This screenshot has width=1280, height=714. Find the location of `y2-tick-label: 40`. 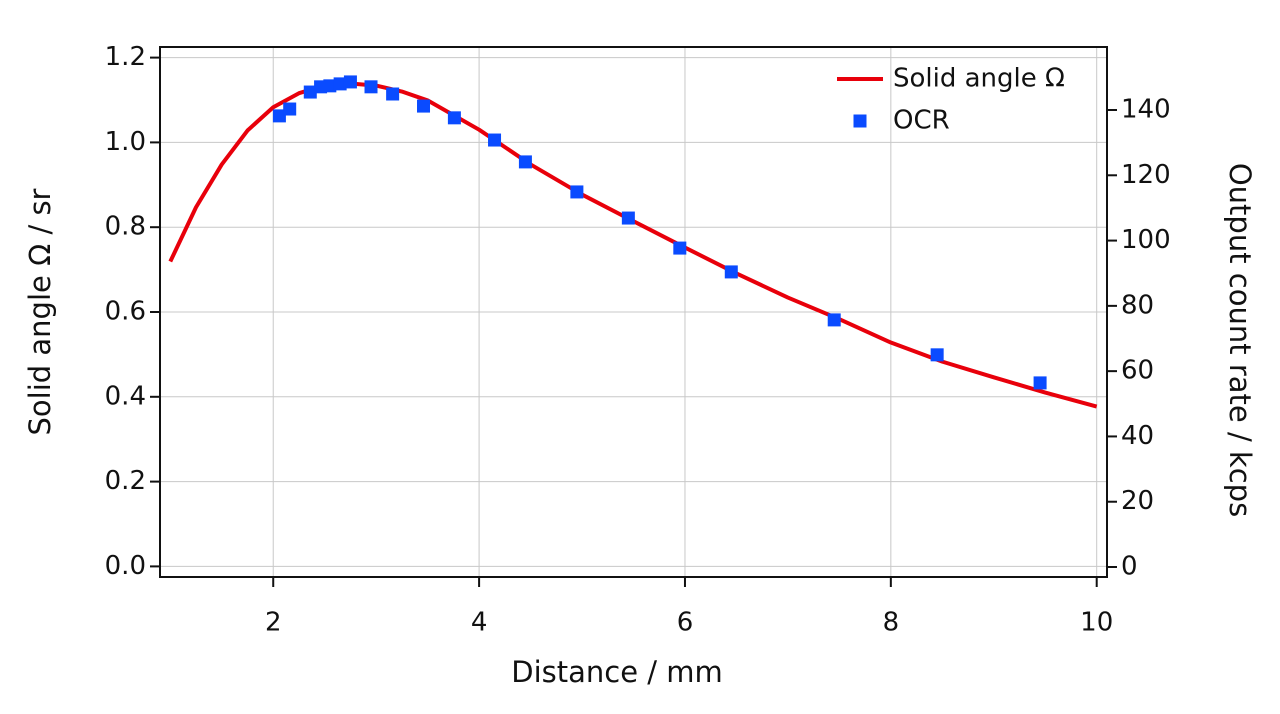

y2-tick-label: 40 is located at coordinates (1137, 436).